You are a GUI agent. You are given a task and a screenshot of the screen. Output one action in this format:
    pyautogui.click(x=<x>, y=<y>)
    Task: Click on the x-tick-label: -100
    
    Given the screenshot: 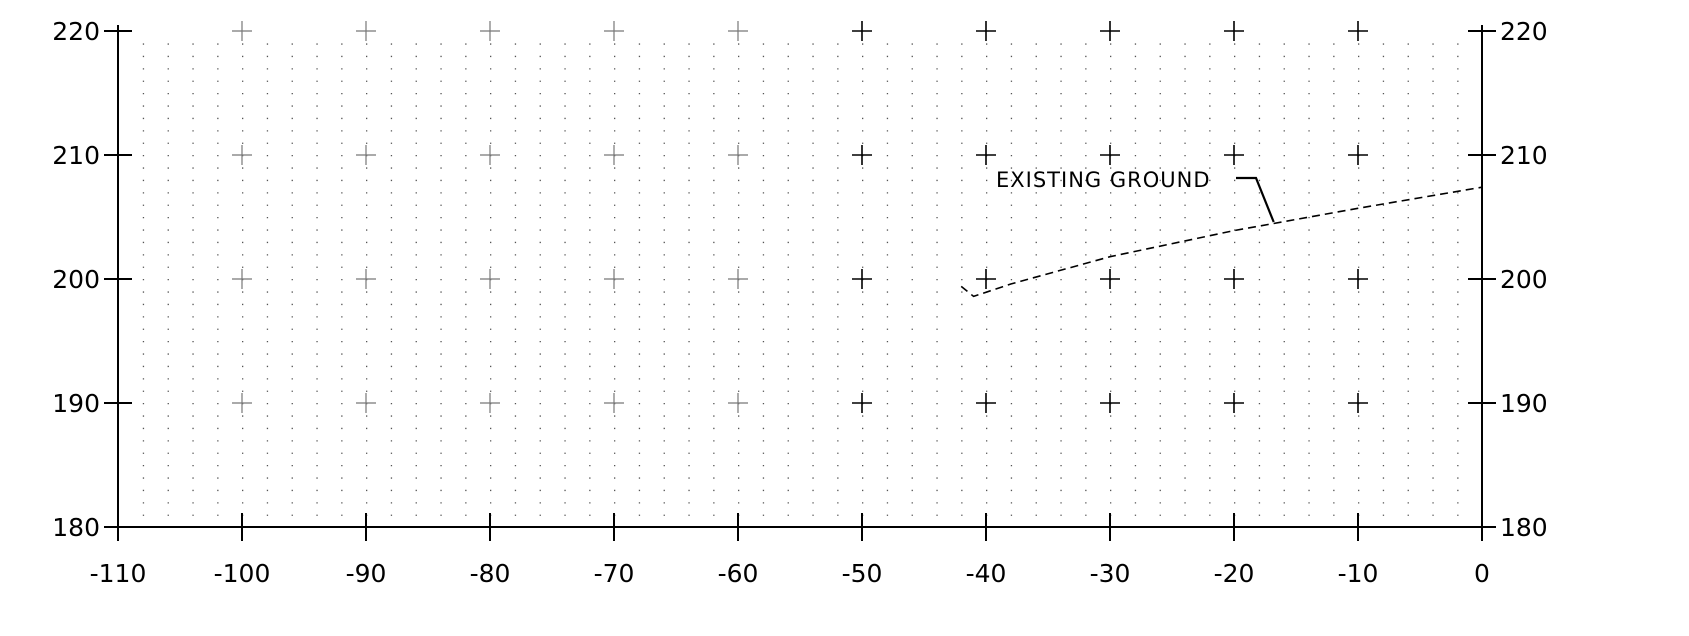 What is the action you would take?
    pyautogui.click(x=242, y=573)
    